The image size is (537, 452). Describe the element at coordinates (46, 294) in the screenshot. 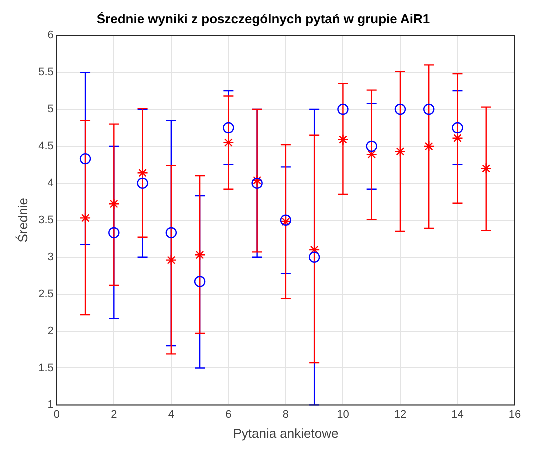

I see `y-tick-label: 2.5` at that location.